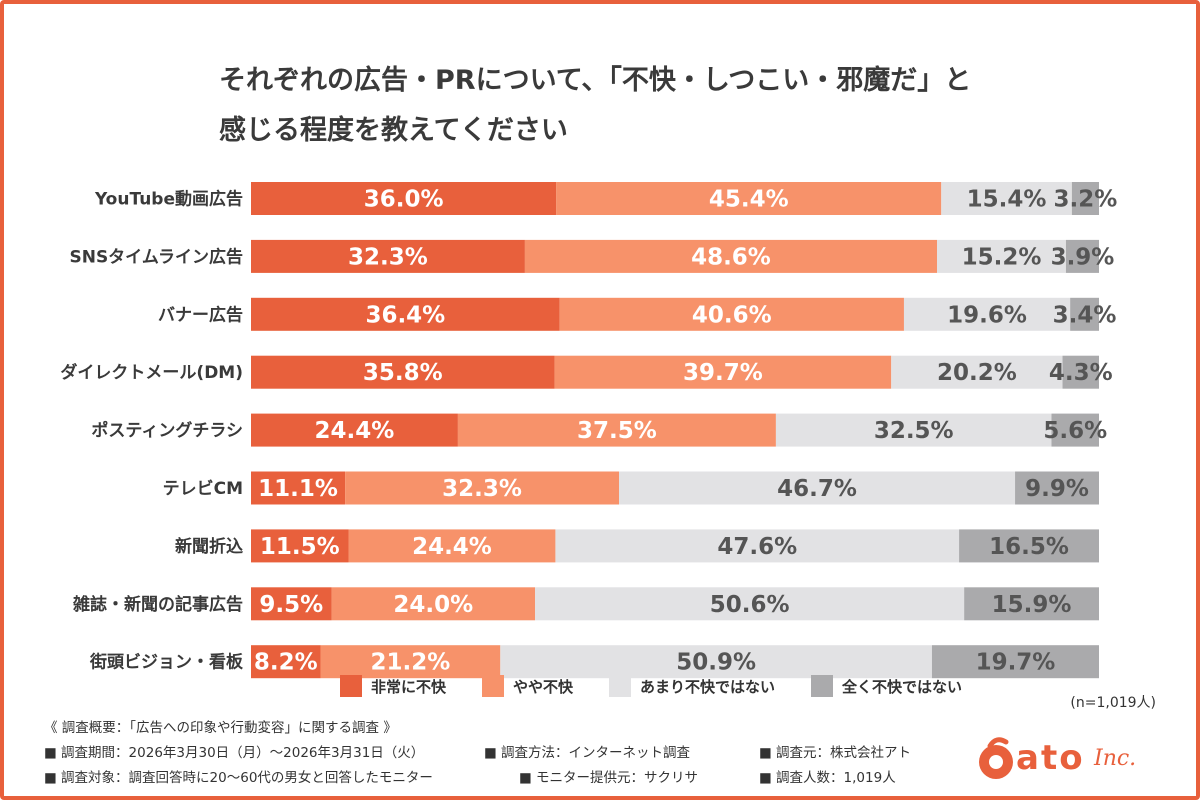  Describe the element at coordinates (168, 199) in the screenshot. I see `category-label: YouTube動画広告` at that location.